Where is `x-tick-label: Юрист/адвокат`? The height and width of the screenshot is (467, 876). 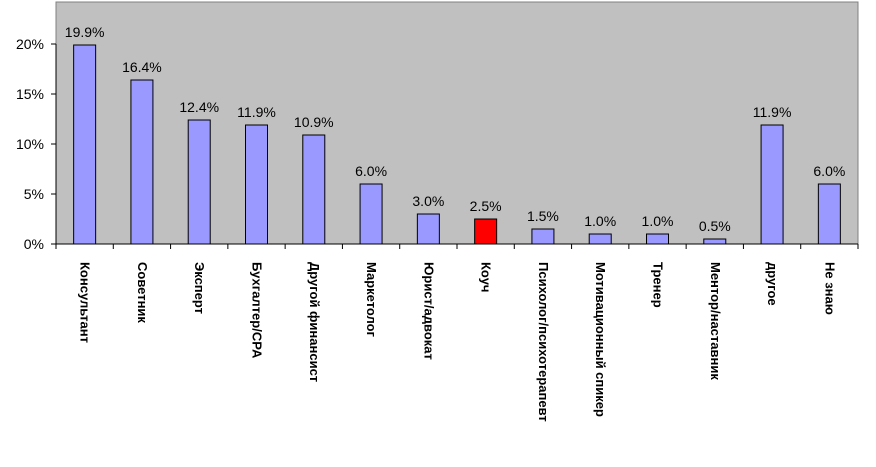
x-tick-label: Юрист/адвокат is located at coordinates (428, 311).